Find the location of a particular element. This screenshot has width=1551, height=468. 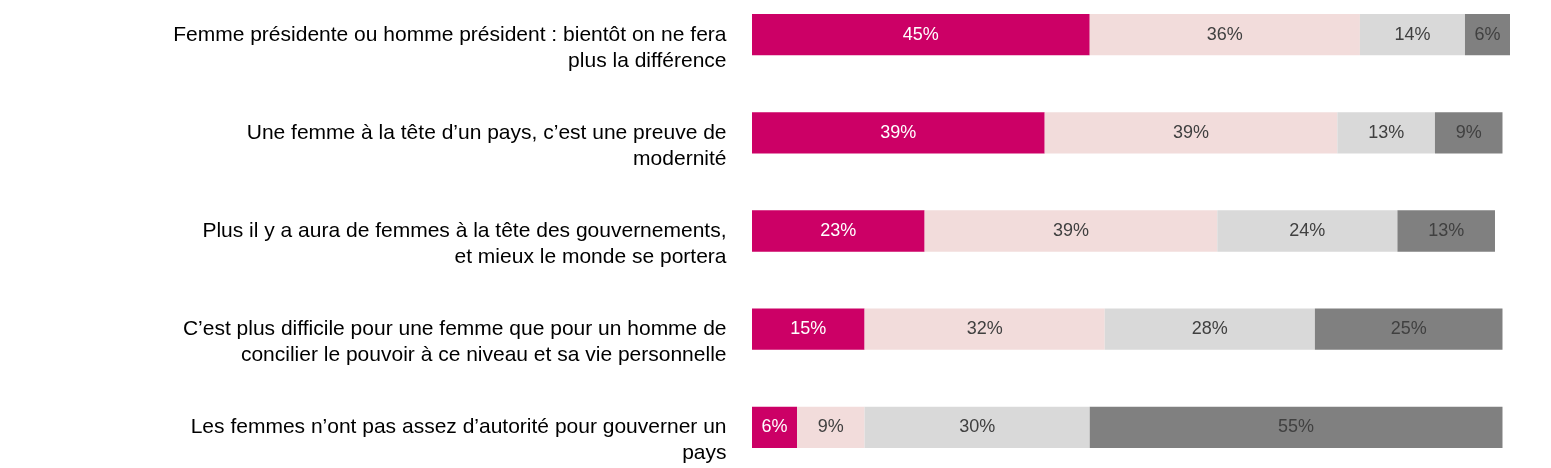

y-tick-label: Les femmes n’ont pas assez d’autorité pour gouverner un pays is located at coordinates (458, 439).